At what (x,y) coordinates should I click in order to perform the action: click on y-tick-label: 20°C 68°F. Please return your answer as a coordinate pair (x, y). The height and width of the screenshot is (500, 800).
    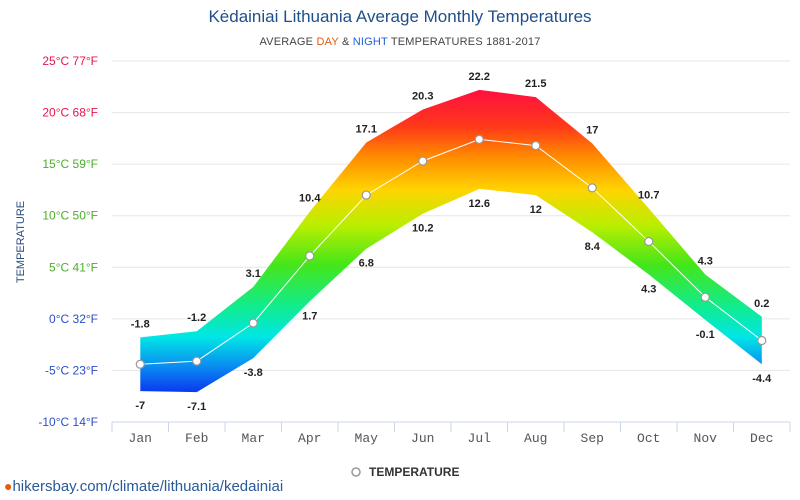
    Looking at the image, I should click on (70, 113).